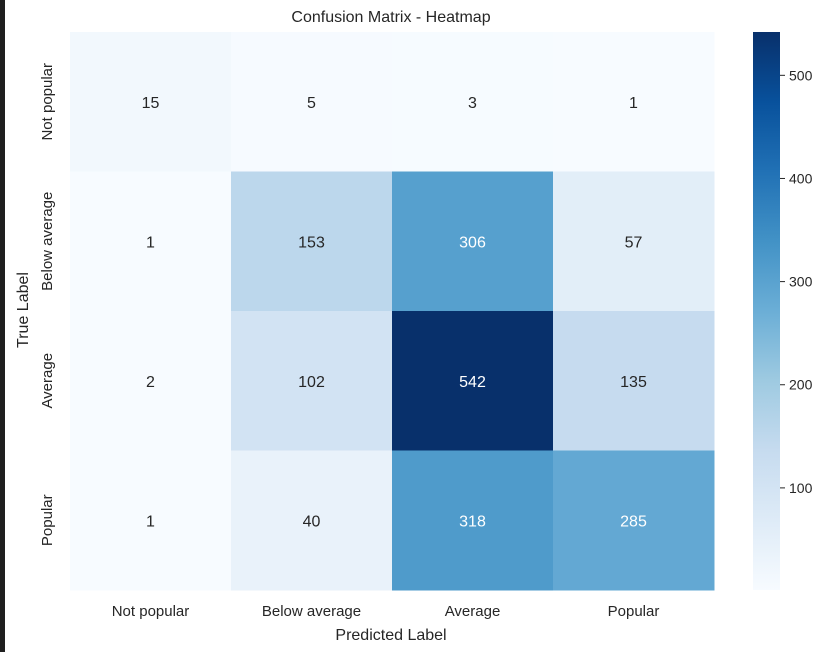 This screenshot has height=652, width=835. I want to click on colorbar-tick-label: 500, so click(801, 75).